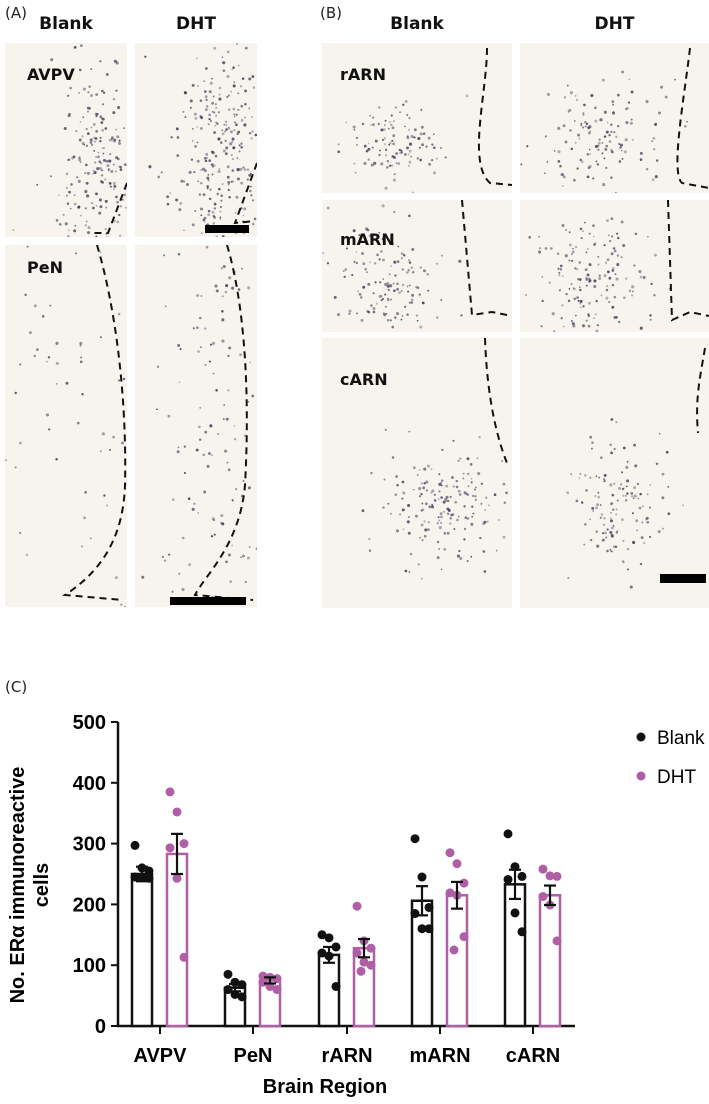  Describe the element at coordinates (363, 74) in the screenshot. I see `region-label-rarn: rARN` at that location.